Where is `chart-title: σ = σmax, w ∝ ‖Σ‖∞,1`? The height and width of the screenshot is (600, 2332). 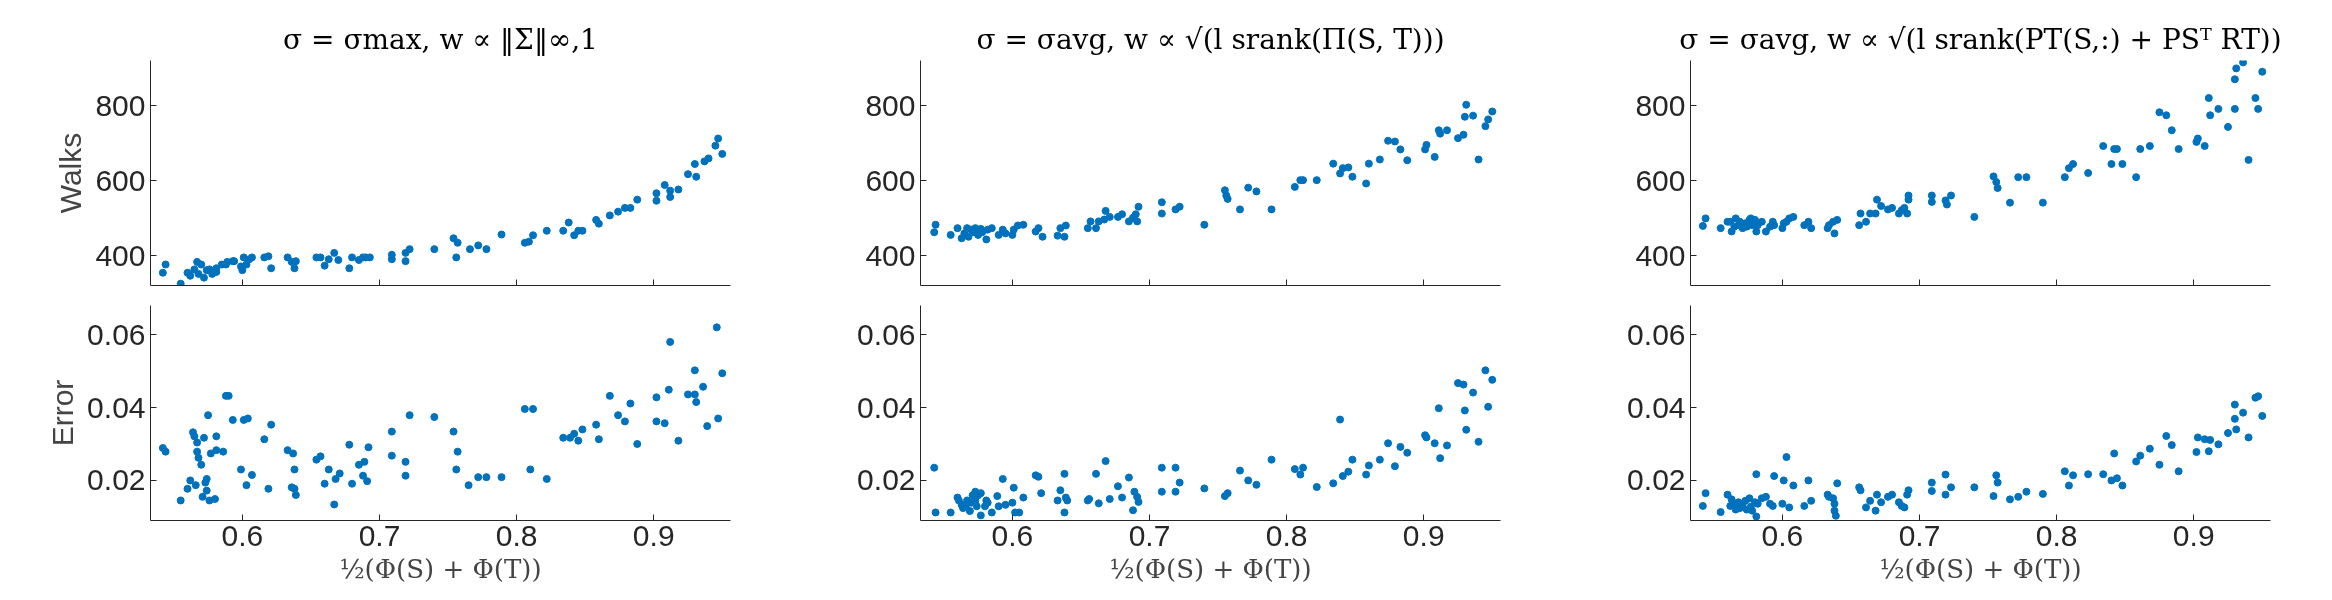 chart-title: σ = σmax, w ∝ ‖Σ‖∞,1 is located at coordinates (440, 39).